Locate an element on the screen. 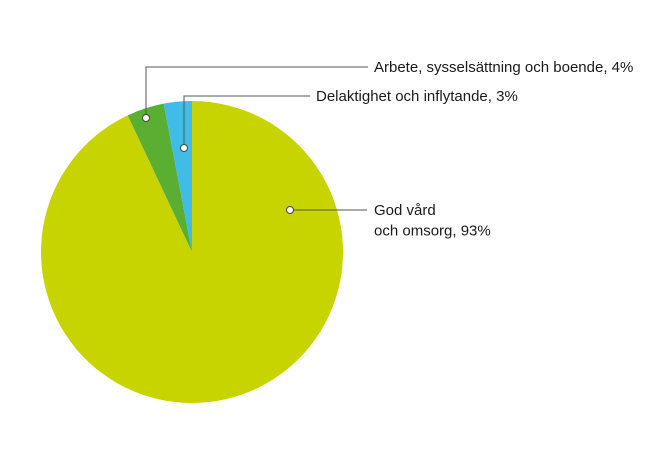 The height and width of the screenshot is (472, 671). slice-label-line: Delaktighet och inflytande, 3% is located at coordinates (417, 96).